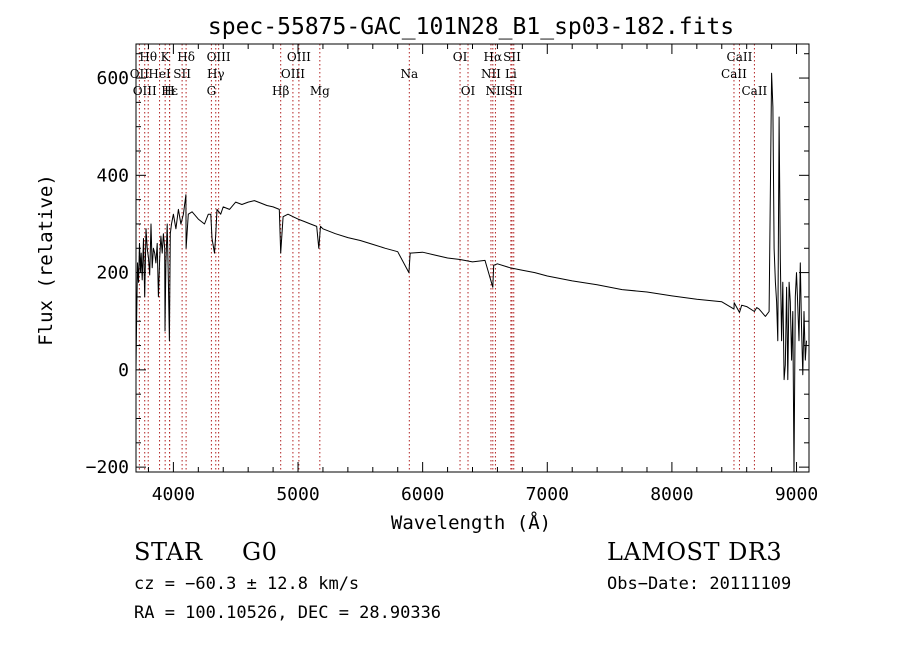 Image resolution: width=900 pixels, height=649 pixels. I want to click on spectral-line-label: Hα, so click(493, 57).